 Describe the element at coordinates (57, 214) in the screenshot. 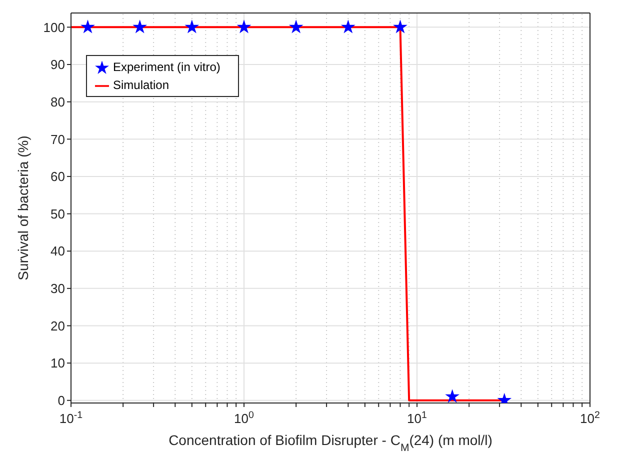

I see `y-tick-label: 50` at that location.